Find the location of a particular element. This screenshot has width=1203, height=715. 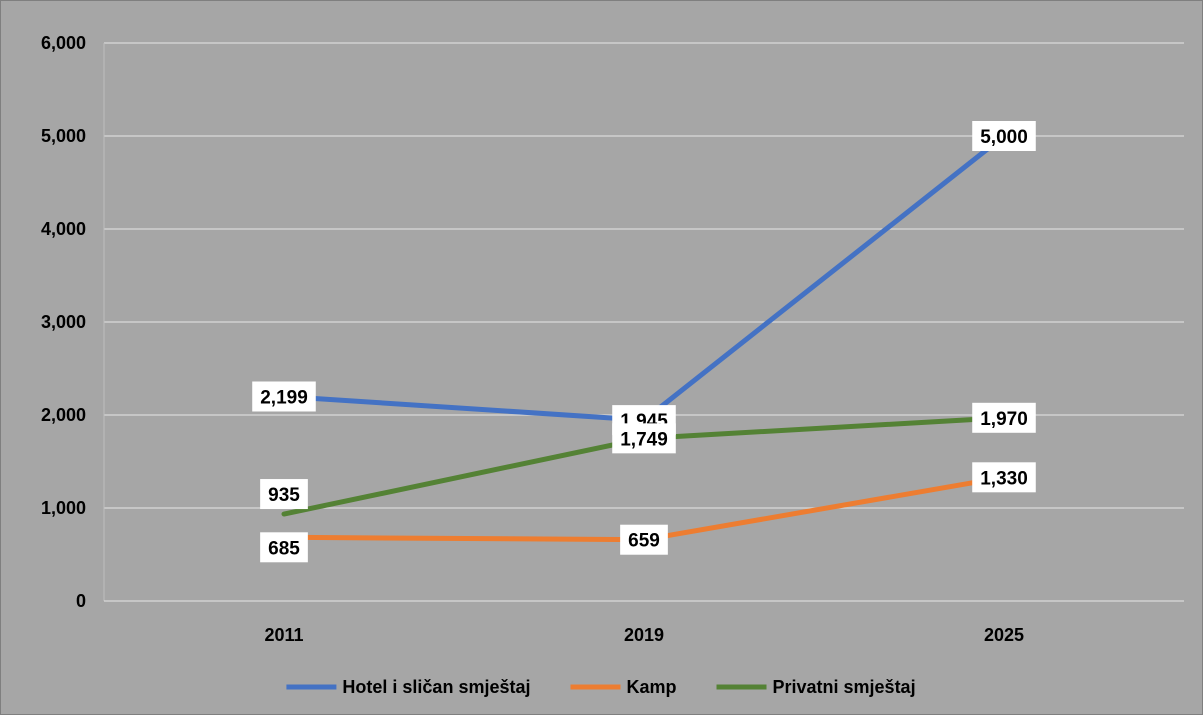

data-label: 935 is located at coordinates (284, 494).